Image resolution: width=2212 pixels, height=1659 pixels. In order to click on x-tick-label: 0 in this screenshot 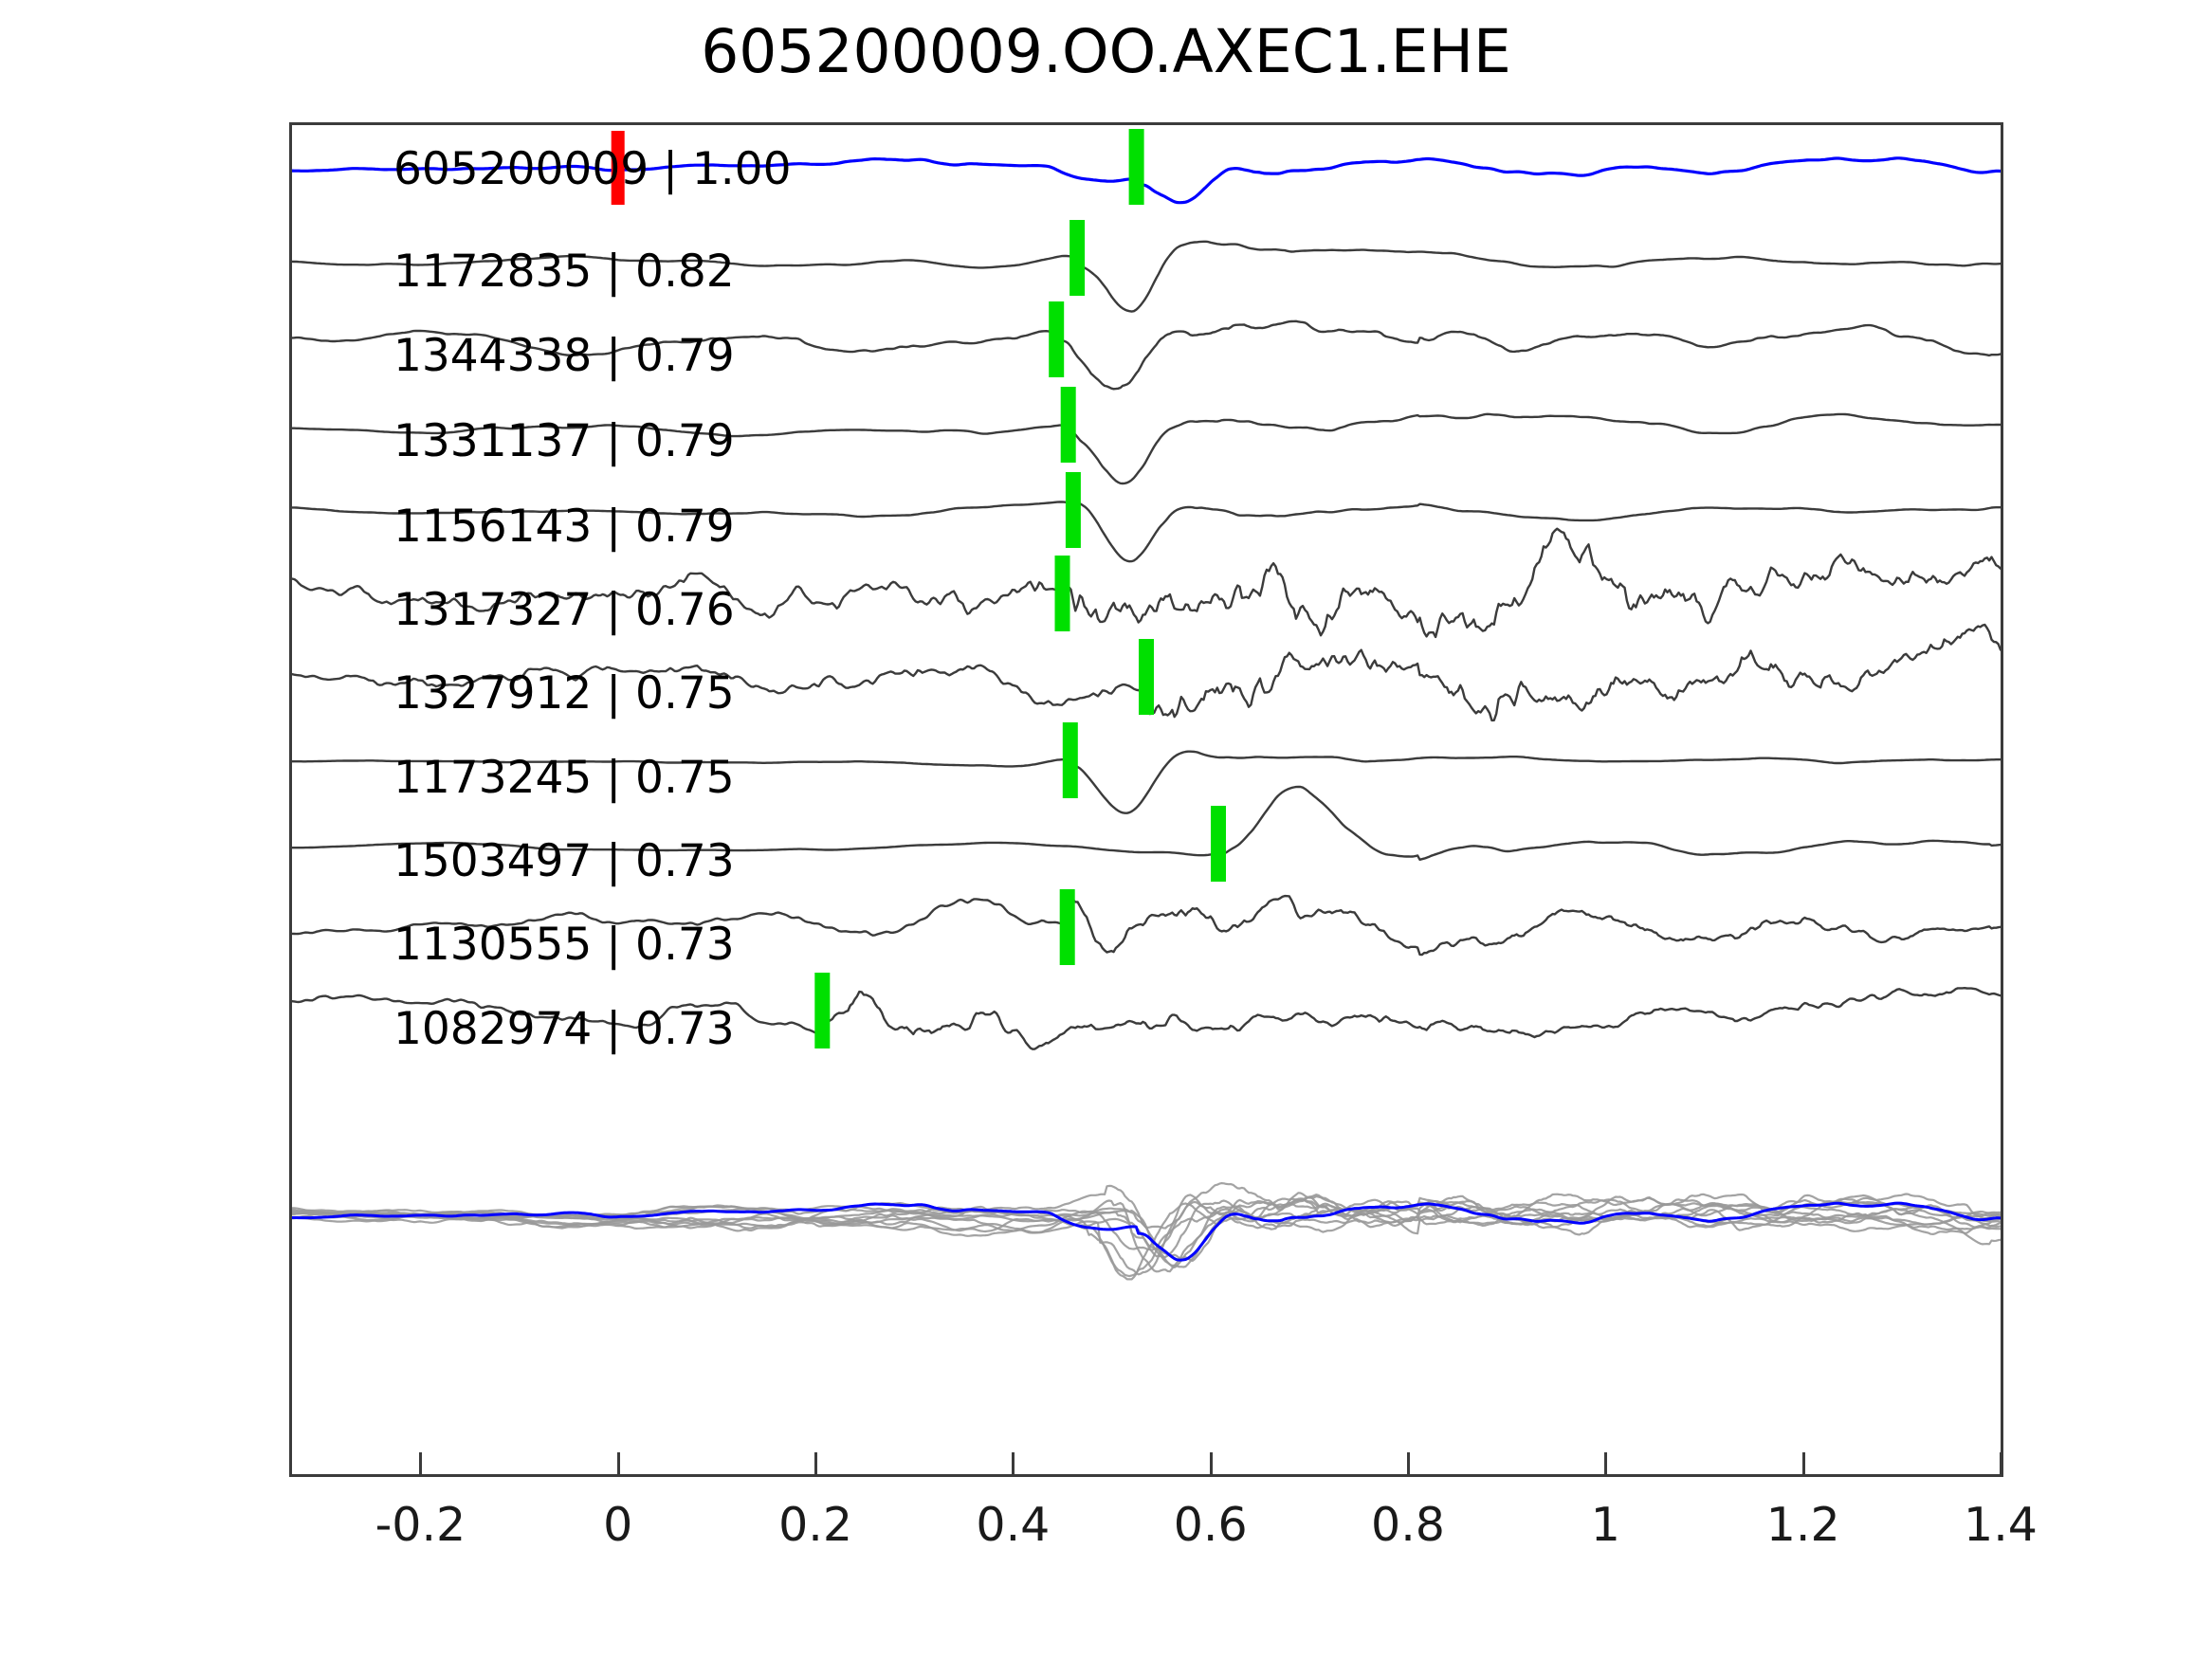, I will do `click(618, 1525)`.